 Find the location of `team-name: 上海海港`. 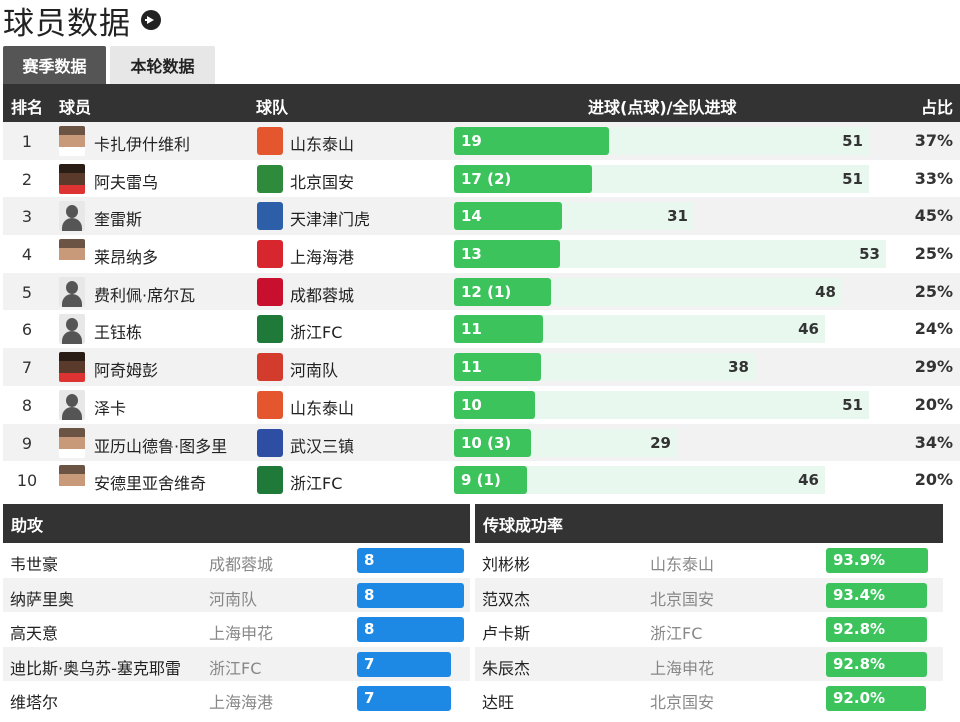

team-name: 上海海港 is located at coordinates (322, 258).